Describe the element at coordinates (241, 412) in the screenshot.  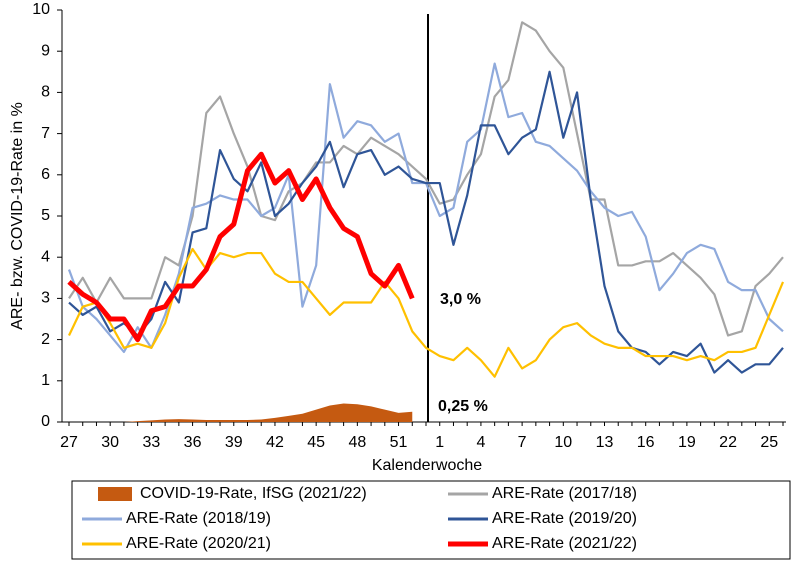
I see `covid-area` at that location.